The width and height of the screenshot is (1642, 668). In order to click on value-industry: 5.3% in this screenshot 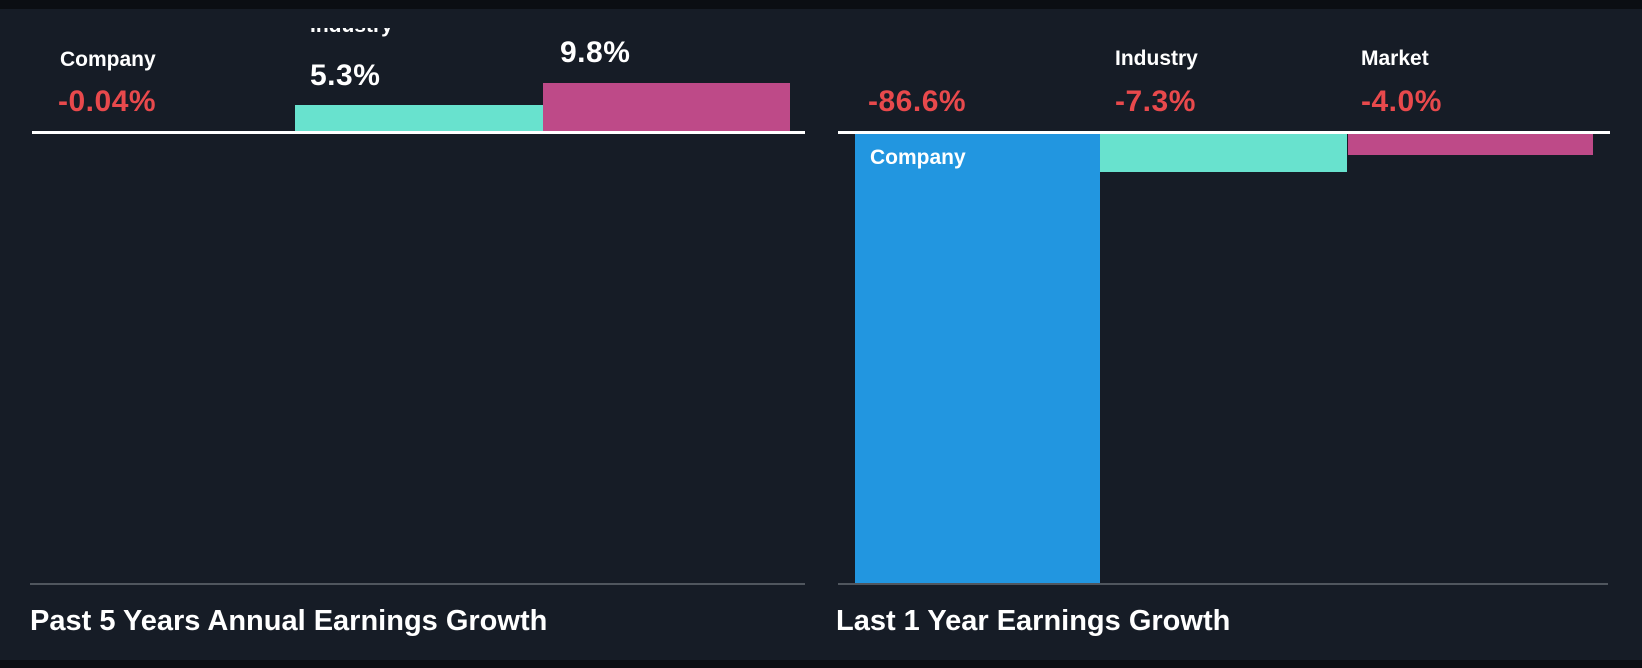, I will do `click(345, 75)`.